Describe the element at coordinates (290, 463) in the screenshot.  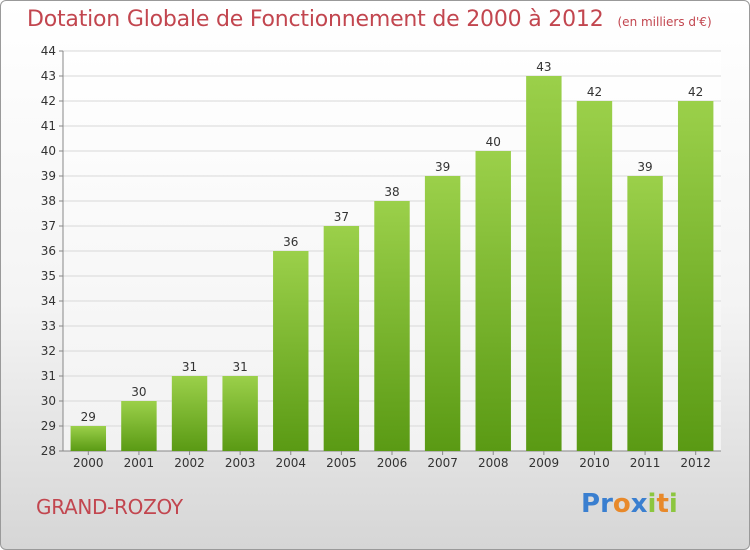
I see `x-tick-label: 2004` at that location.